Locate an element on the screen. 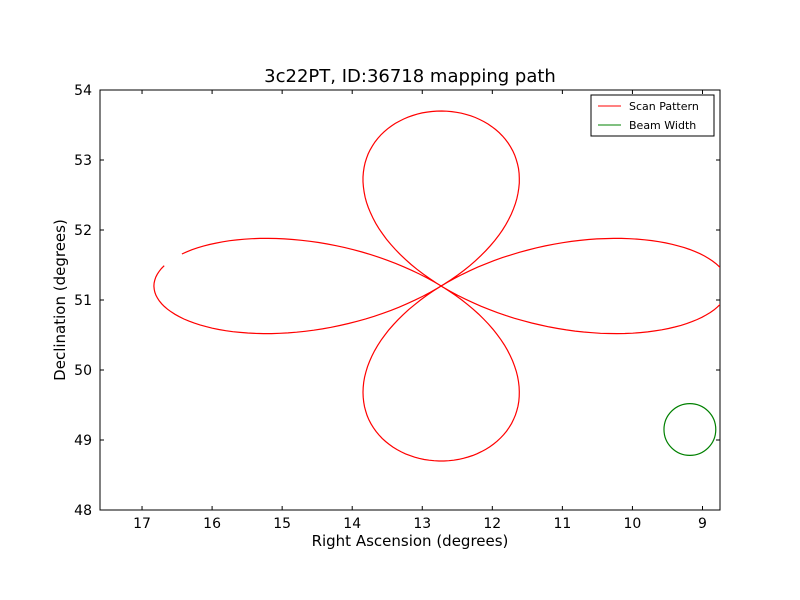  x-tick-label: 9 is located at coordinates (702, 524).